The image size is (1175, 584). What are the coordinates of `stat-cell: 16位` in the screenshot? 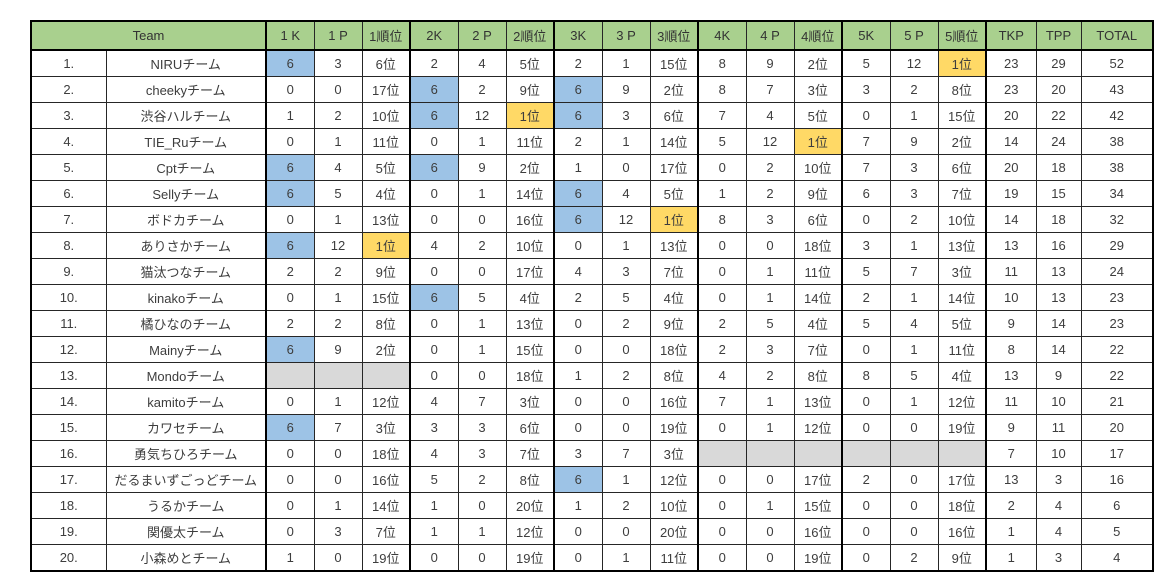 It's located at (962, 531).